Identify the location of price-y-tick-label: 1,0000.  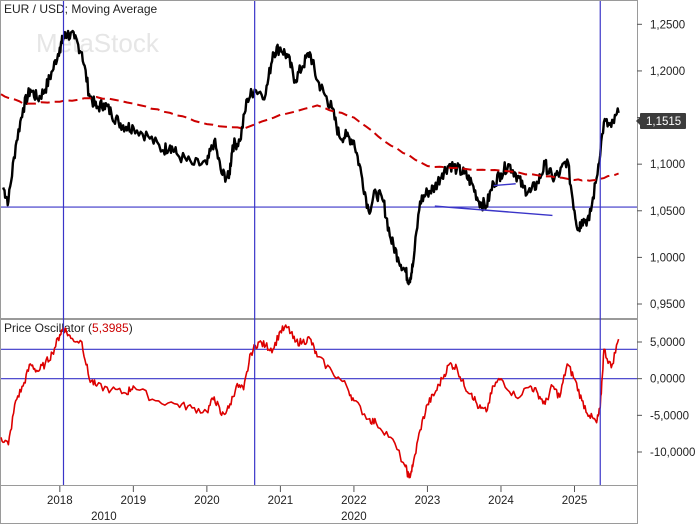
(667, 258).